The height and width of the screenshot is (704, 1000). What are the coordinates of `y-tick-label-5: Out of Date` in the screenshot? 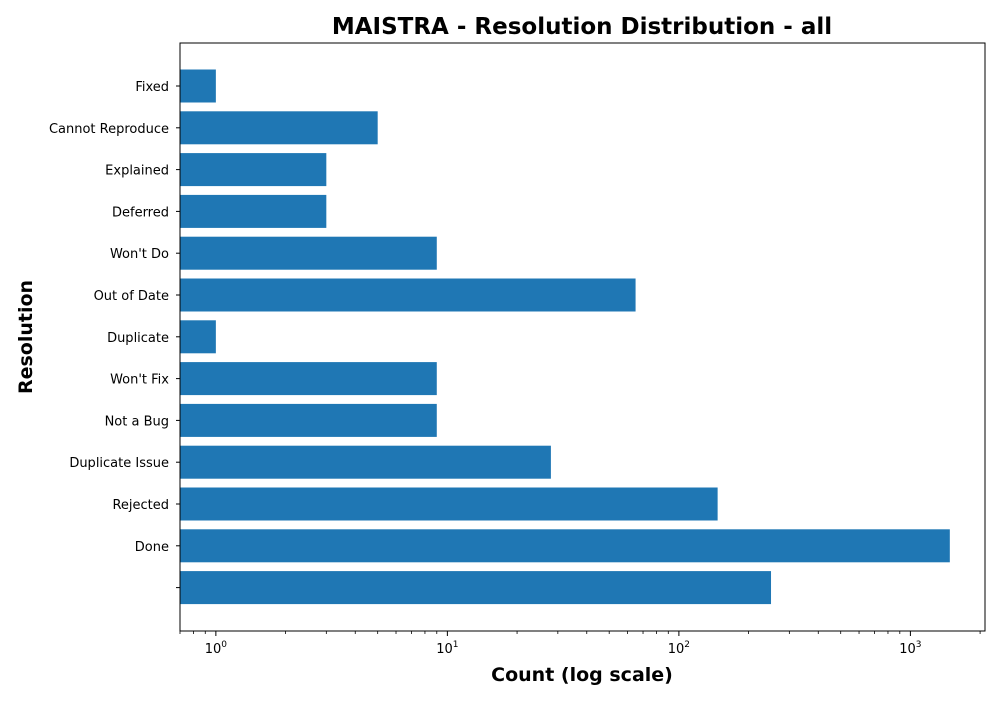 It's located at (131, 296).